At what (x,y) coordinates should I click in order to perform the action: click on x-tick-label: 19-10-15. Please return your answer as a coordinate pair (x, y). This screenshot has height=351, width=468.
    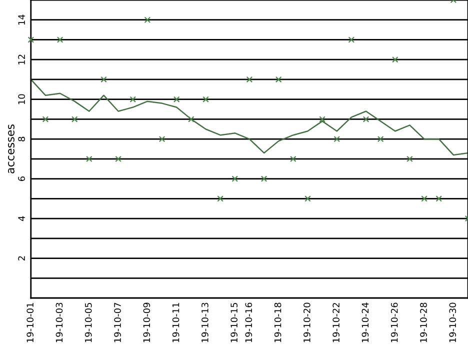
    Looking at the image, I should click on (234, 322).